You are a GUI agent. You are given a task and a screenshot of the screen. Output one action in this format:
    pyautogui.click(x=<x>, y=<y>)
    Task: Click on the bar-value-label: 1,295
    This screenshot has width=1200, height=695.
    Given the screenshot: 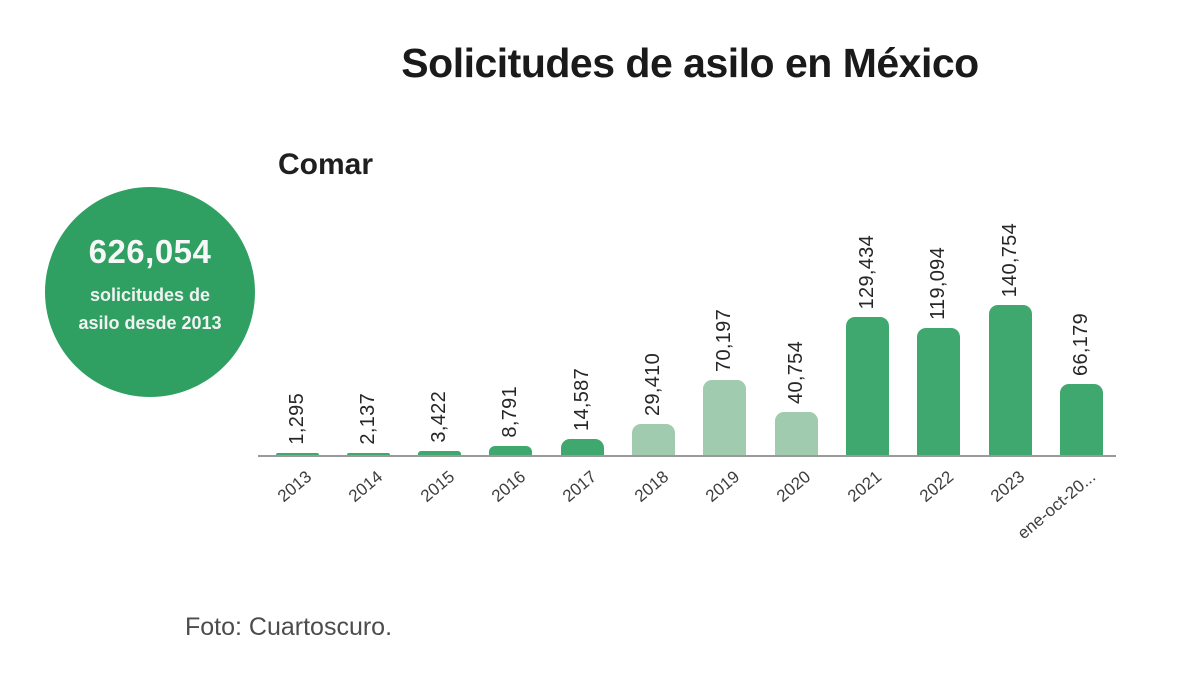 What is the action you would take?
    pyautogui.click(x=296, y=419)
    